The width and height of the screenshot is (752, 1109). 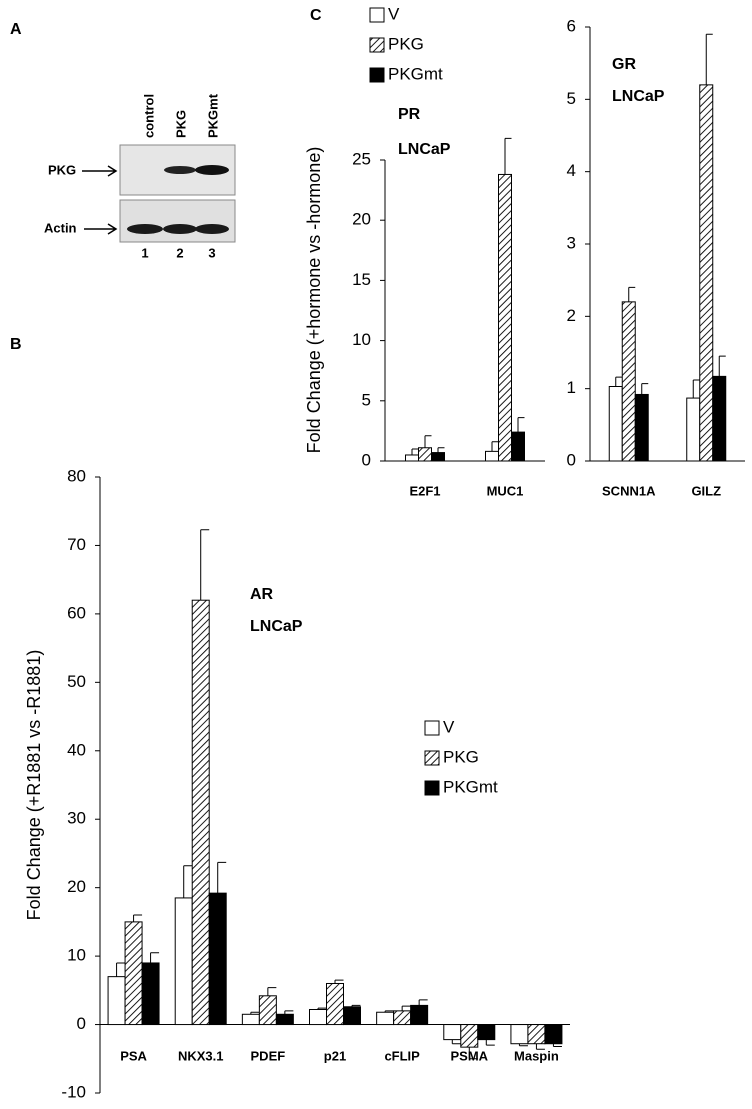 I want to click on y-tick-label: 25, so click(x=361, y=158).